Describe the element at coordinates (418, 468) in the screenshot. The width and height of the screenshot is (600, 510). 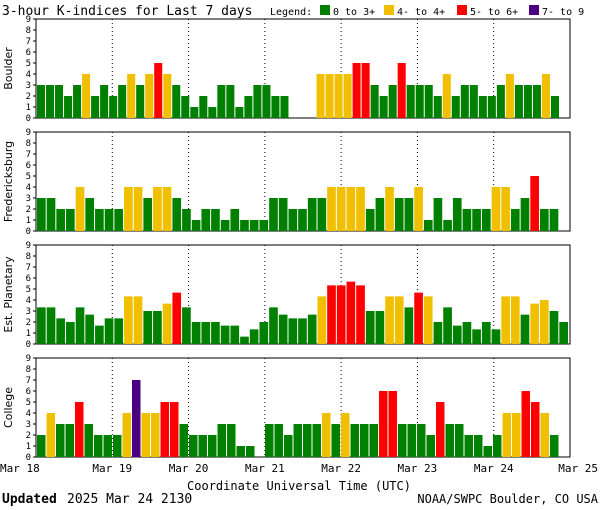
I see `x-tick-label: Mar 23` at that location.